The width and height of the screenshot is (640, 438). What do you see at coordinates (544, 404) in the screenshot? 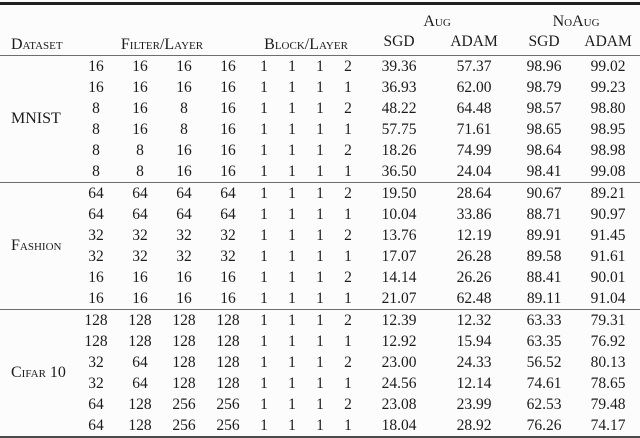
I see `noaug-sgd-value: 62.53` at bounding box center [544, 404].